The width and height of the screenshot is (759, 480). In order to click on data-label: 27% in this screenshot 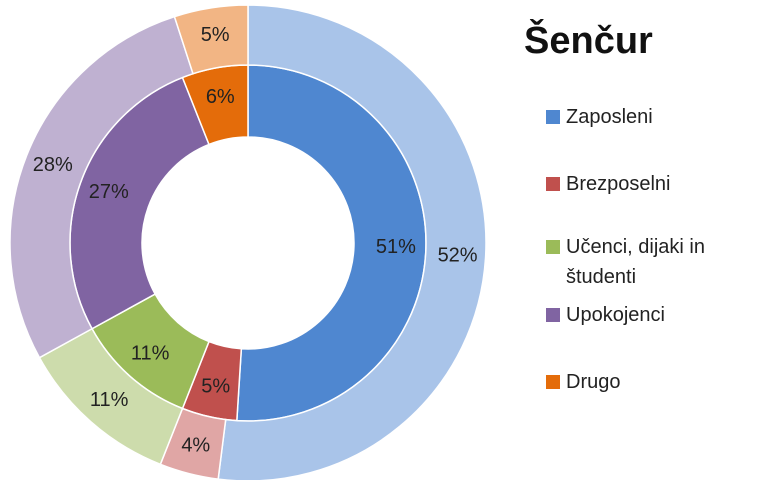, I will do `click(109, 192)`.